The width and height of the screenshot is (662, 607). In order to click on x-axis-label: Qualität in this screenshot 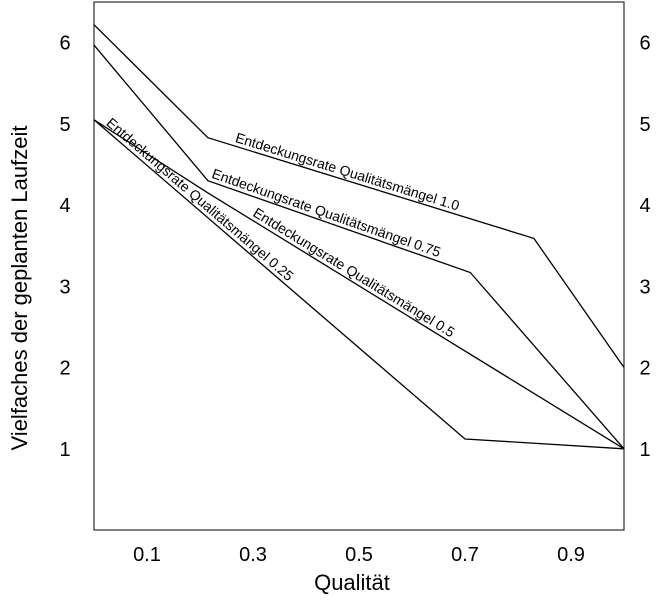, I will do `click(352, 582)`.